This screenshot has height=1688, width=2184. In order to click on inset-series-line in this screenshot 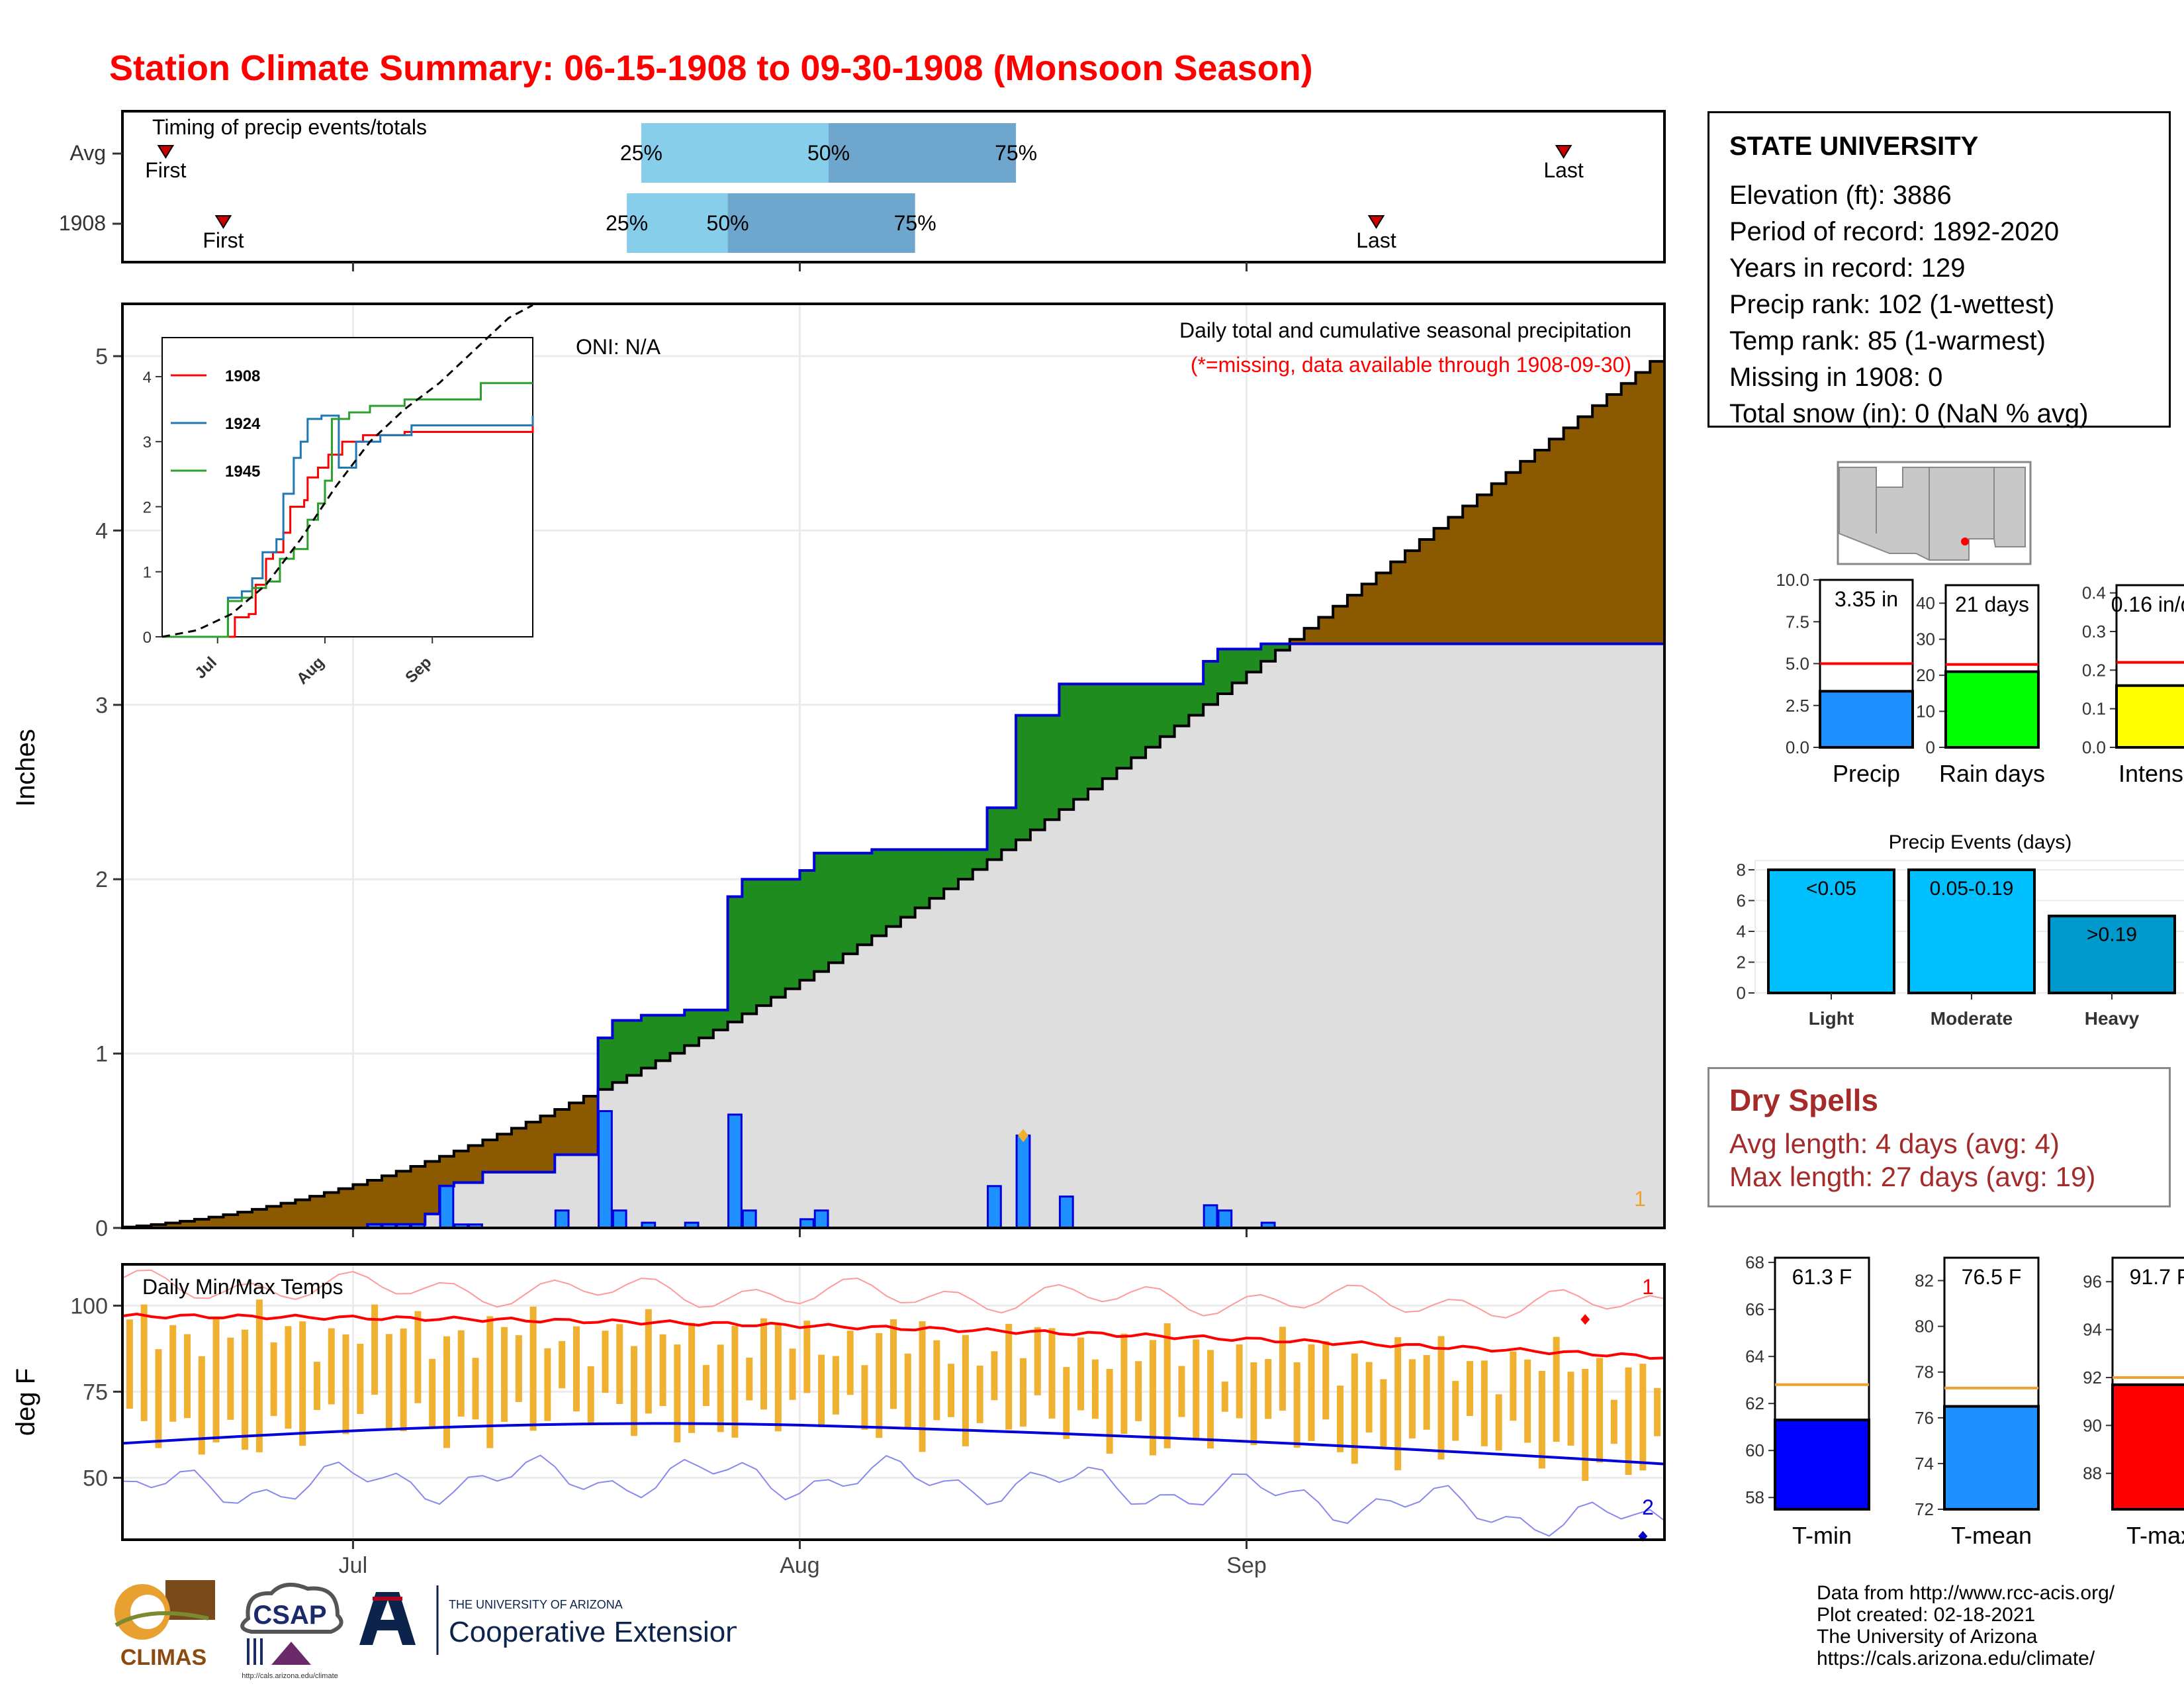, I will do `click(348, 526)`.